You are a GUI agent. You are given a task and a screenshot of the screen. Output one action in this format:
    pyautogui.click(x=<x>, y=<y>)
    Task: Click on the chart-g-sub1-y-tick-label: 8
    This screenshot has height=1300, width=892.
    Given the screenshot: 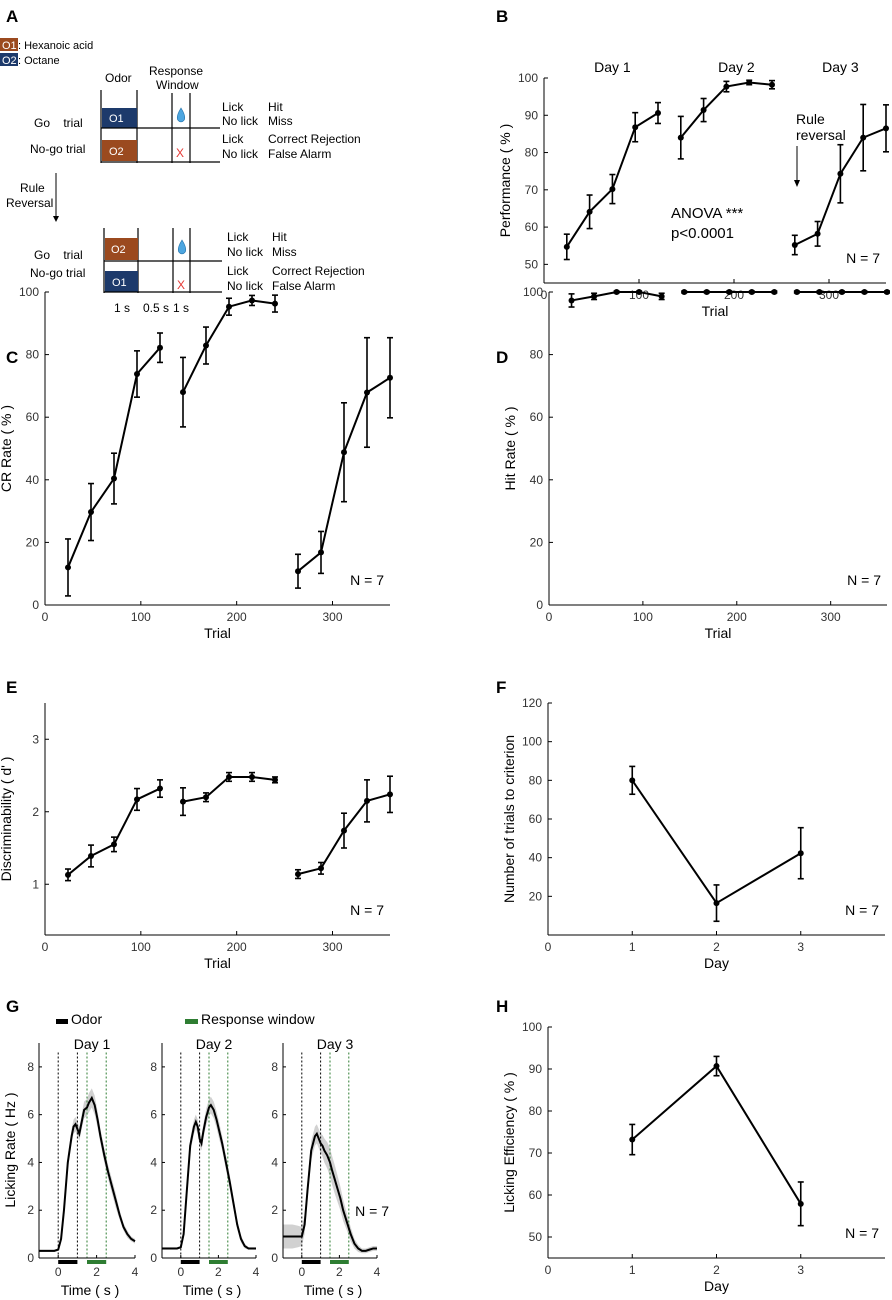 What is the action you would take?
    pyautogui.click(x=30, y=1067)
    